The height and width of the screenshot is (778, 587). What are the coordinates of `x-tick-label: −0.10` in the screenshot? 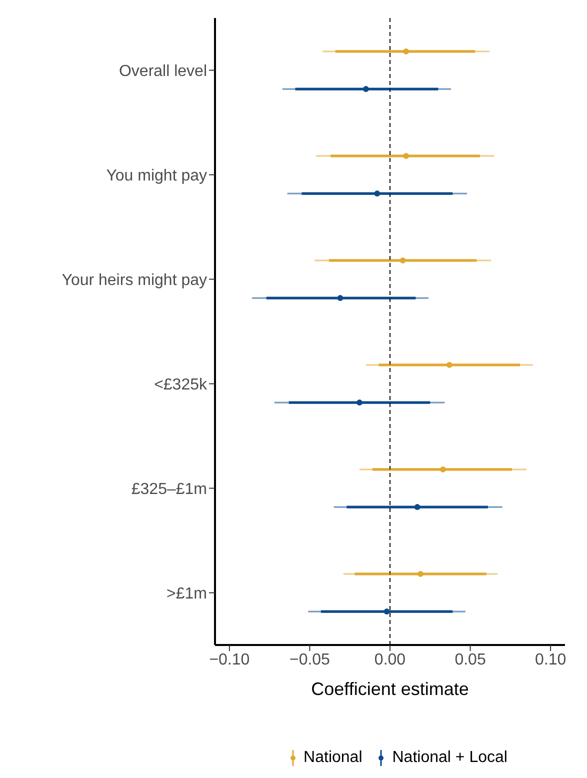 It's located at (229, 659).